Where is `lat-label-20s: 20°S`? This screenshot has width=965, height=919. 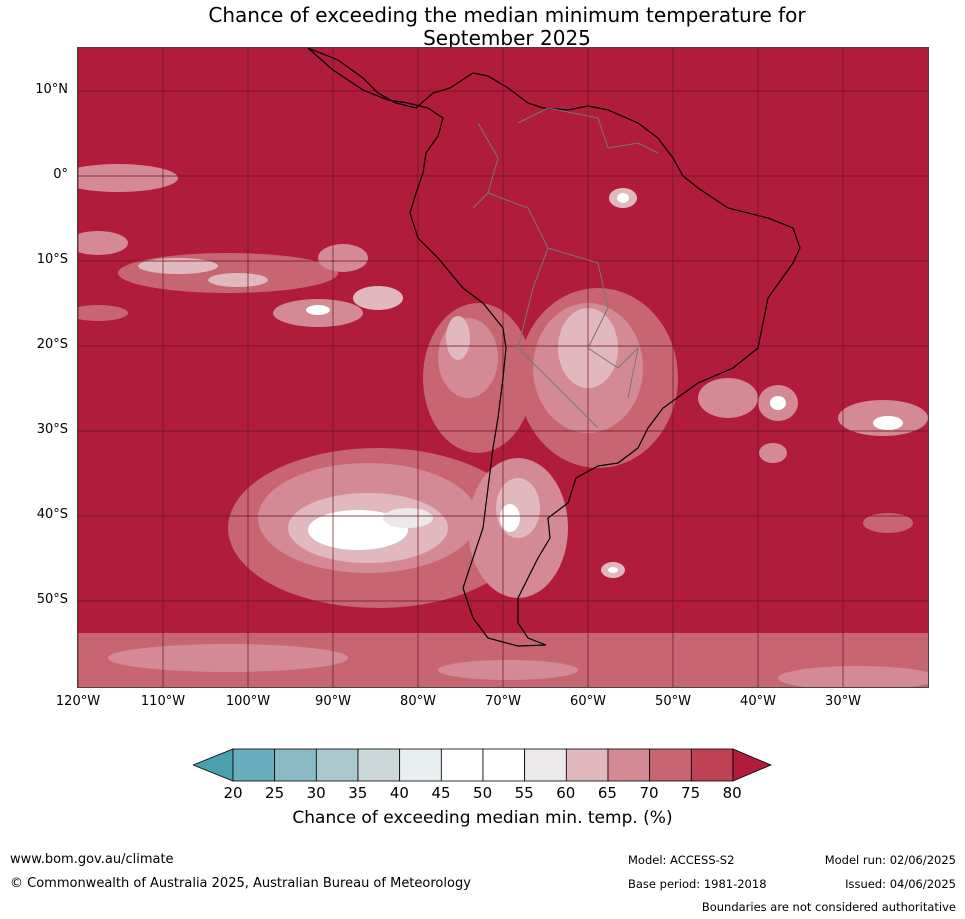 lat-label-20s: 20°S is located at coordinates (52, 344).